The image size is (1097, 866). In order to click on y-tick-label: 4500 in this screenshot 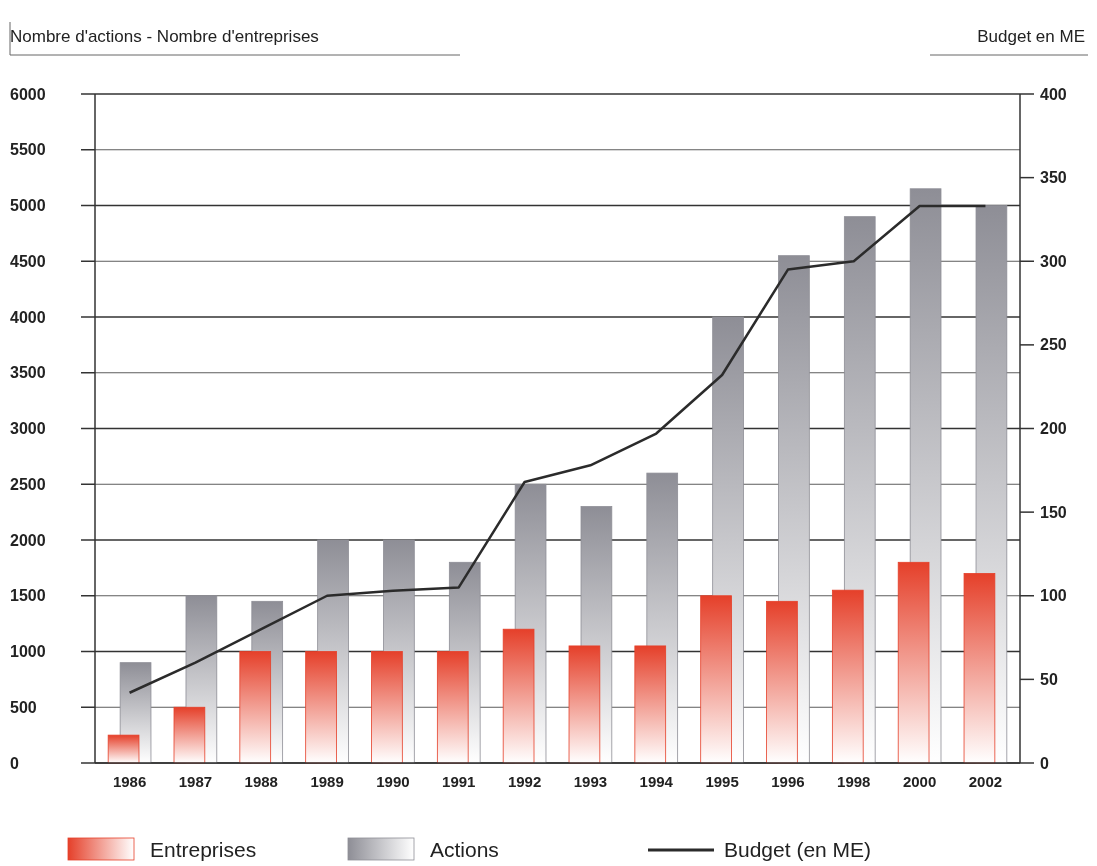, I will do `click(28, 261)`.